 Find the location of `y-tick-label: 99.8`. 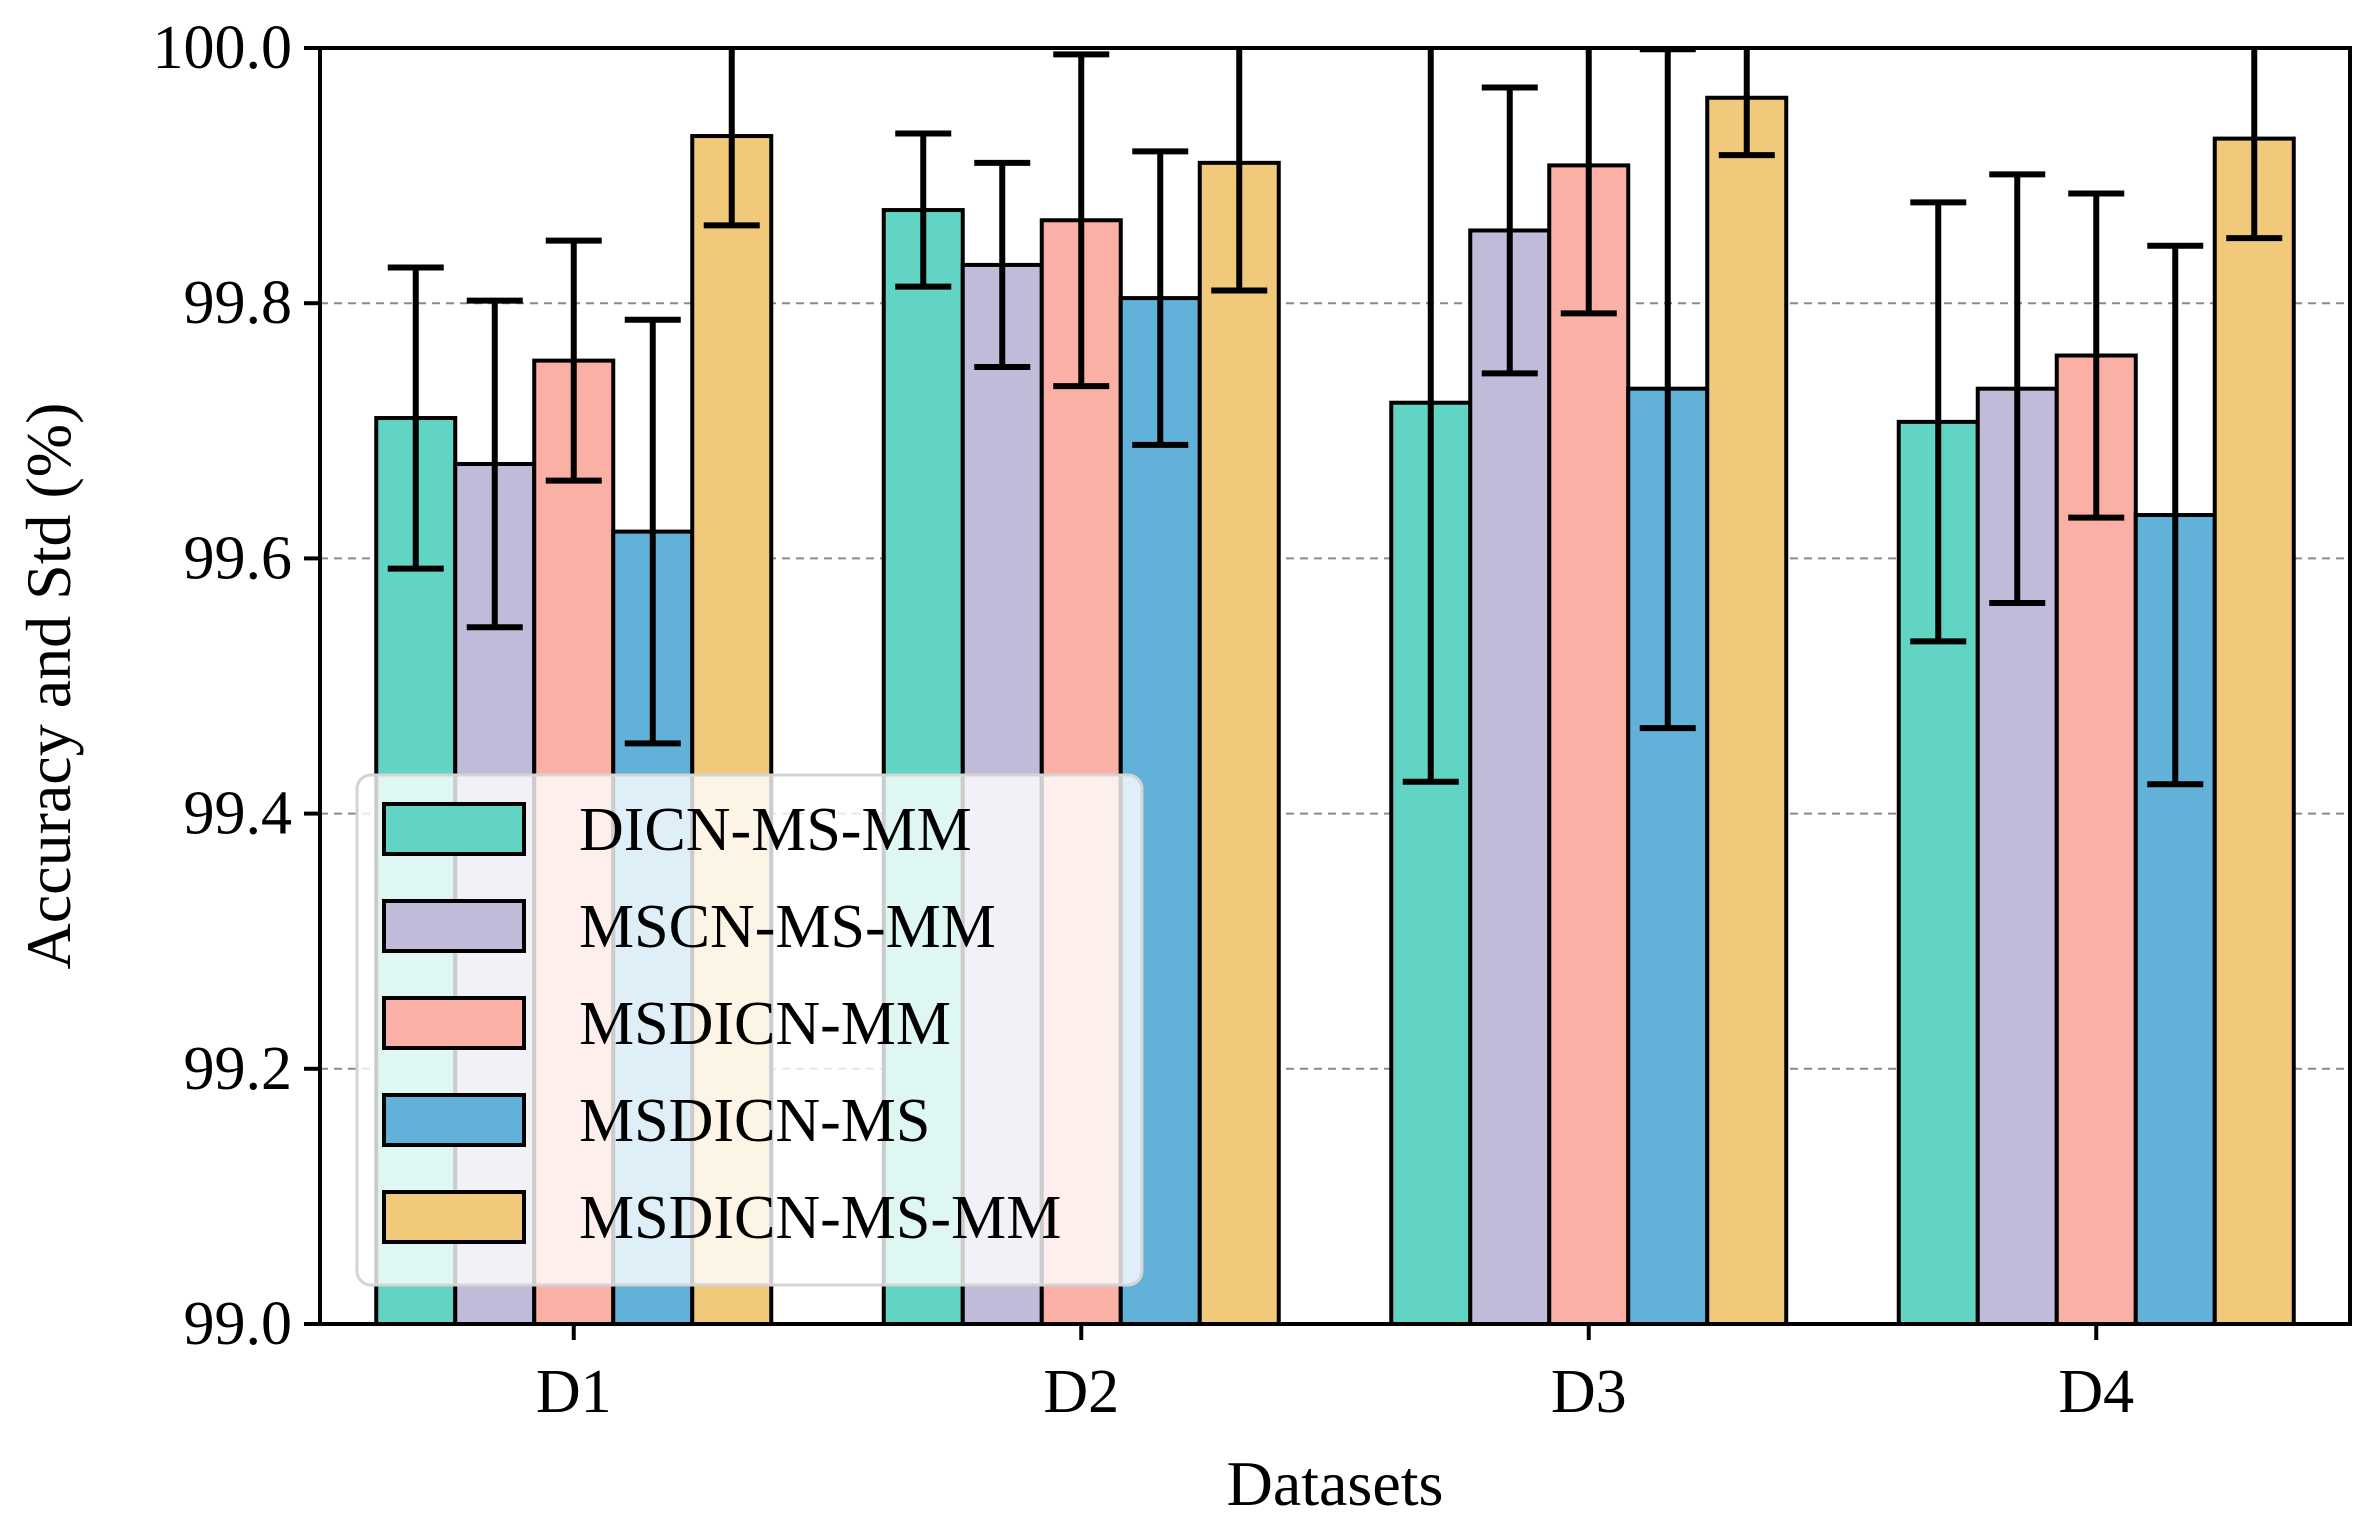

y-tick-label: 99.8 is located at coordinates (238, 303).